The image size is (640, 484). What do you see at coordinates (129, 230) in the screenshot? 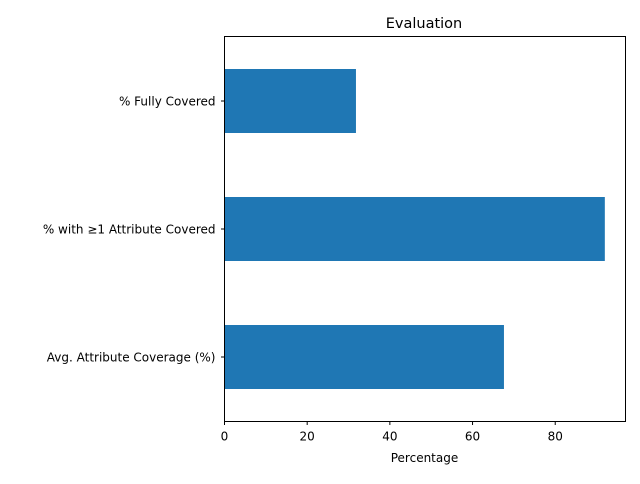
I see `y-tick-label-1: % with ≥1 Attribute Covered` at bounding box center [129, 230].